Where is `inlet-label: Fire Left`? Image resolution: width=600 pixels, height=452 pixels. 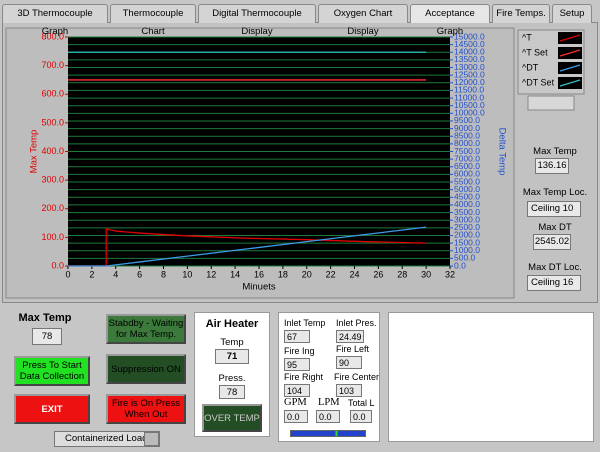
inlet-label: Fire Left is located at coordinates (353, 349).